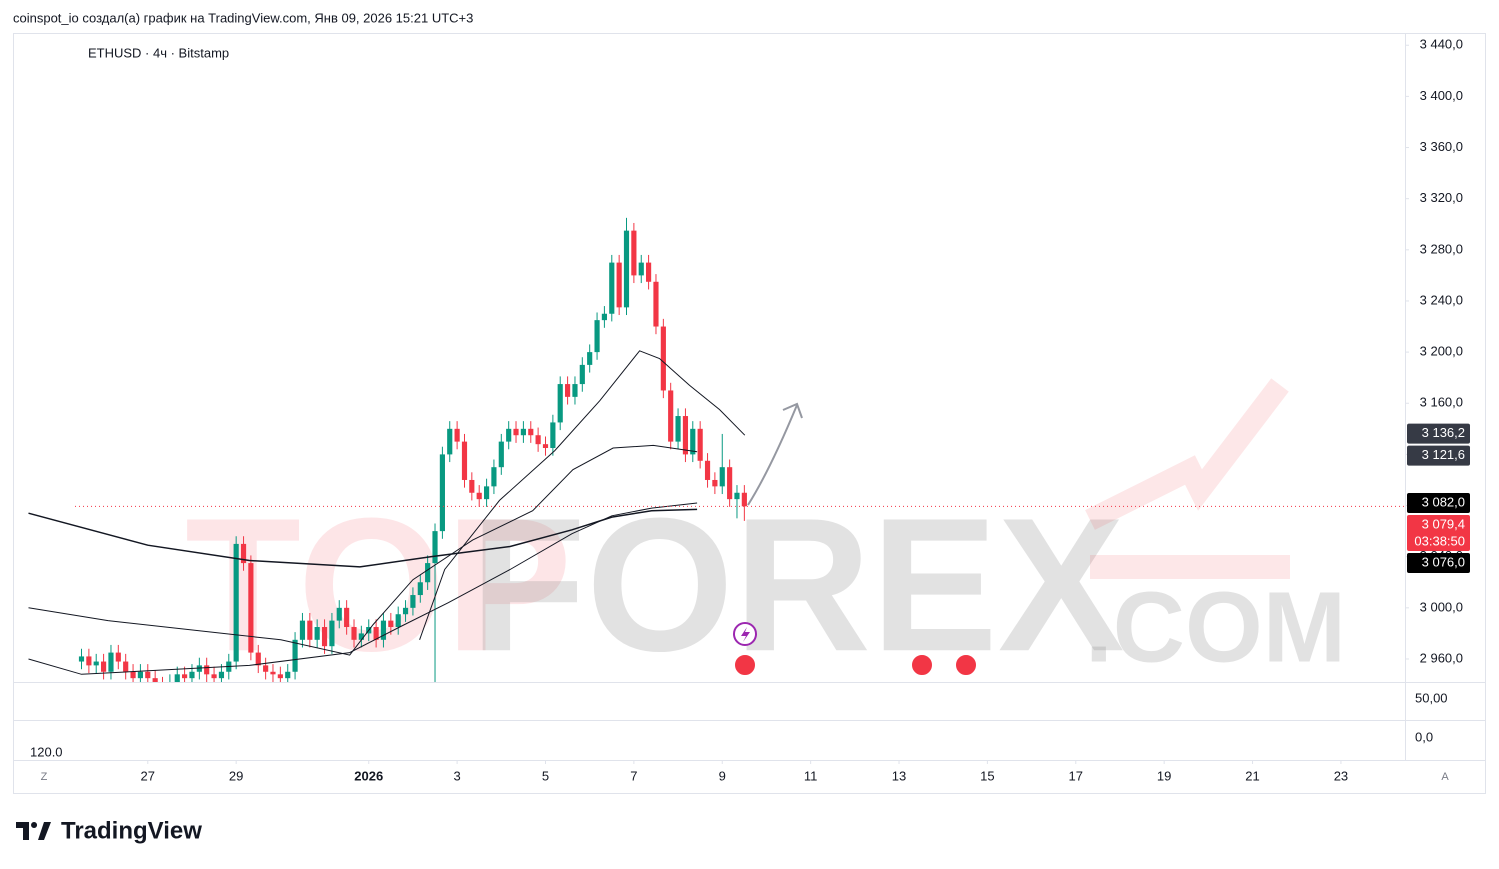 This screenshot has width=1499, height=869. What do you see at coordinates (1341, 775) in the screenshot?
I see `x-tick-label: 23` at bounding box center [1341, 775].